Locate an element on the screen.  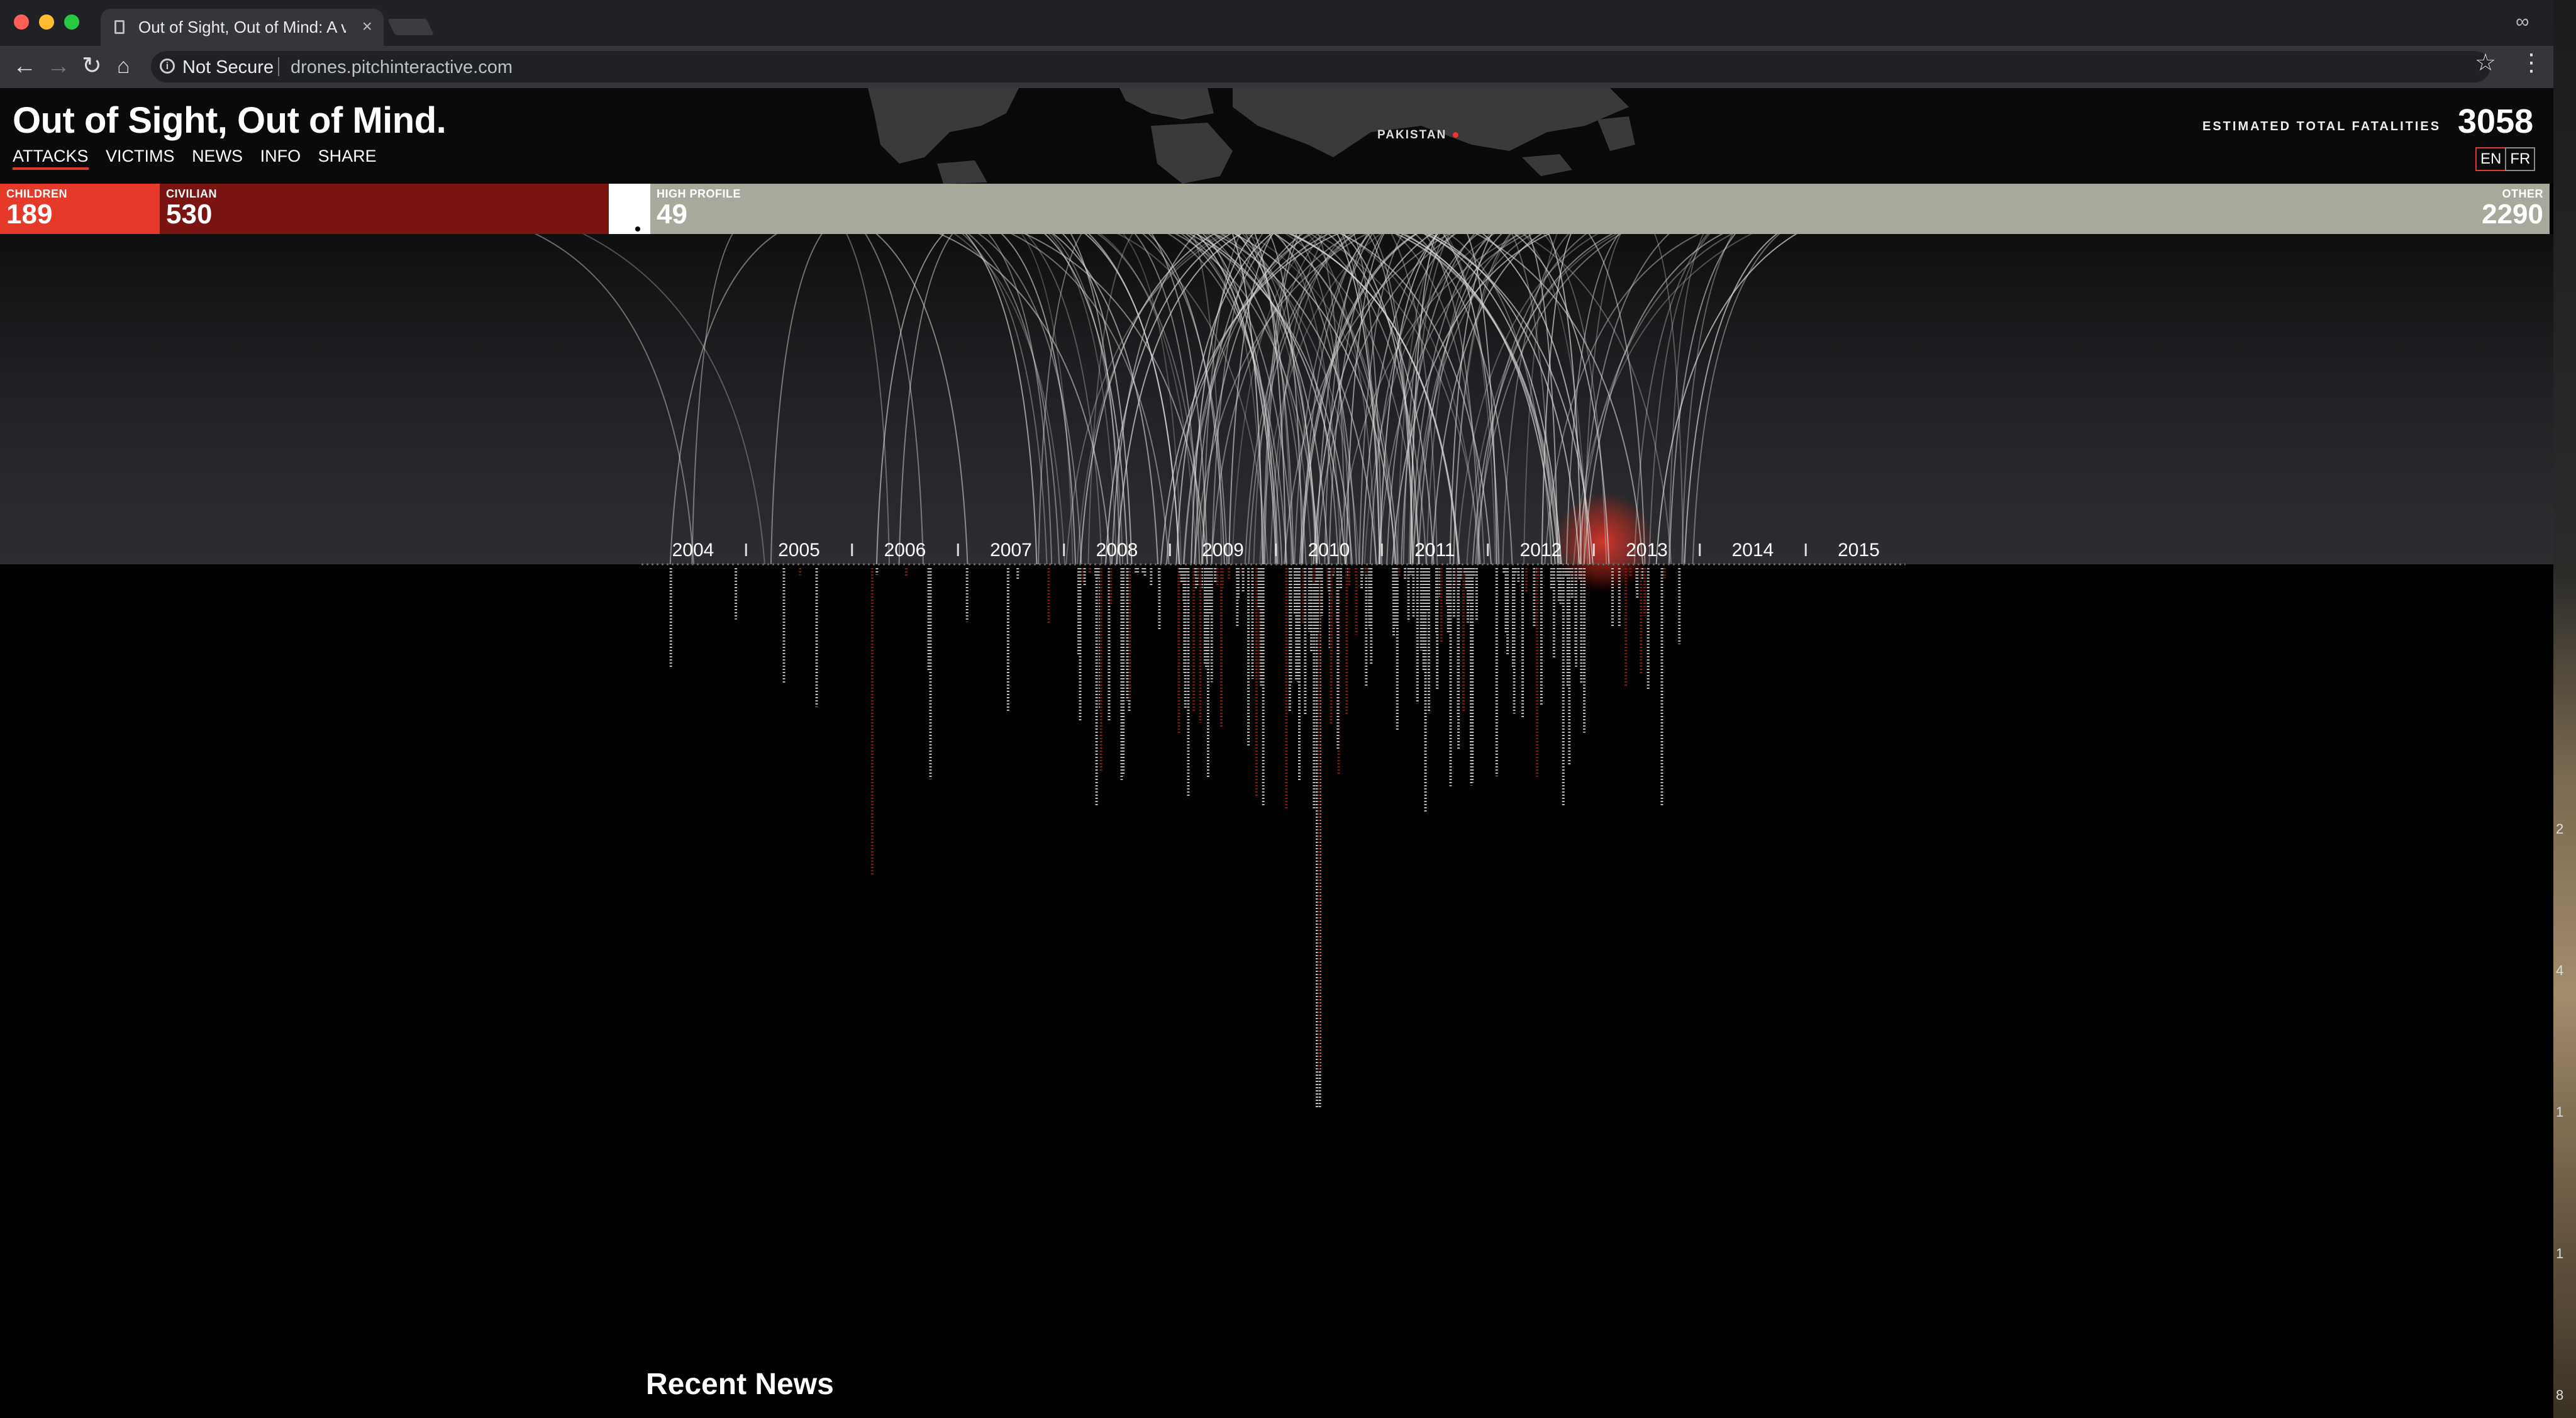
menu-icon: ⋮ is located at coordinates (2531, 63).